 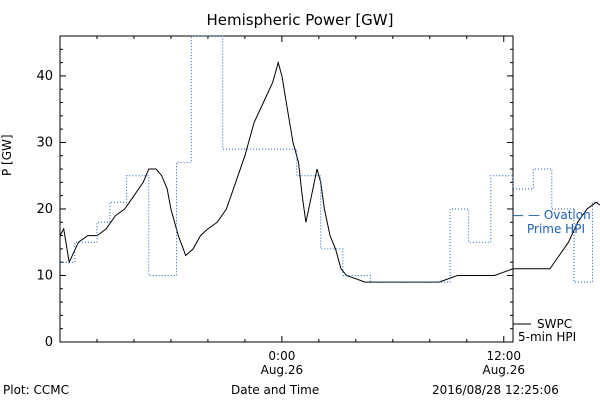 I want to click on swpc-legend-line2: 5-min HPI, so click(x=547, y=337).